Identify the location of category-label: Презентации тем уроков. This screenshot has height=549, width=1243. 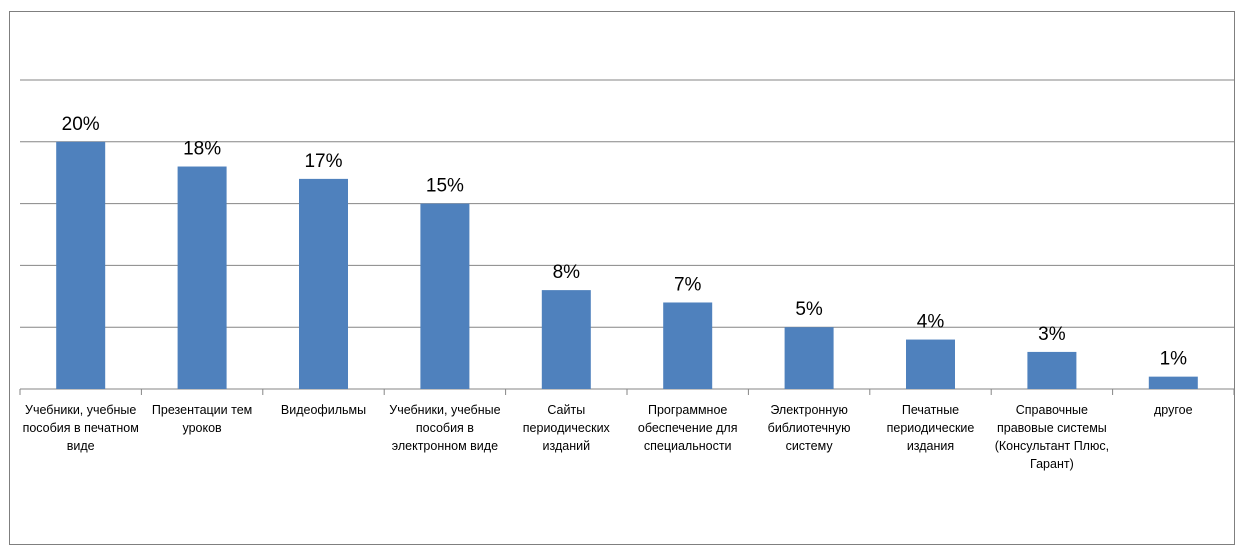
(202, 419).